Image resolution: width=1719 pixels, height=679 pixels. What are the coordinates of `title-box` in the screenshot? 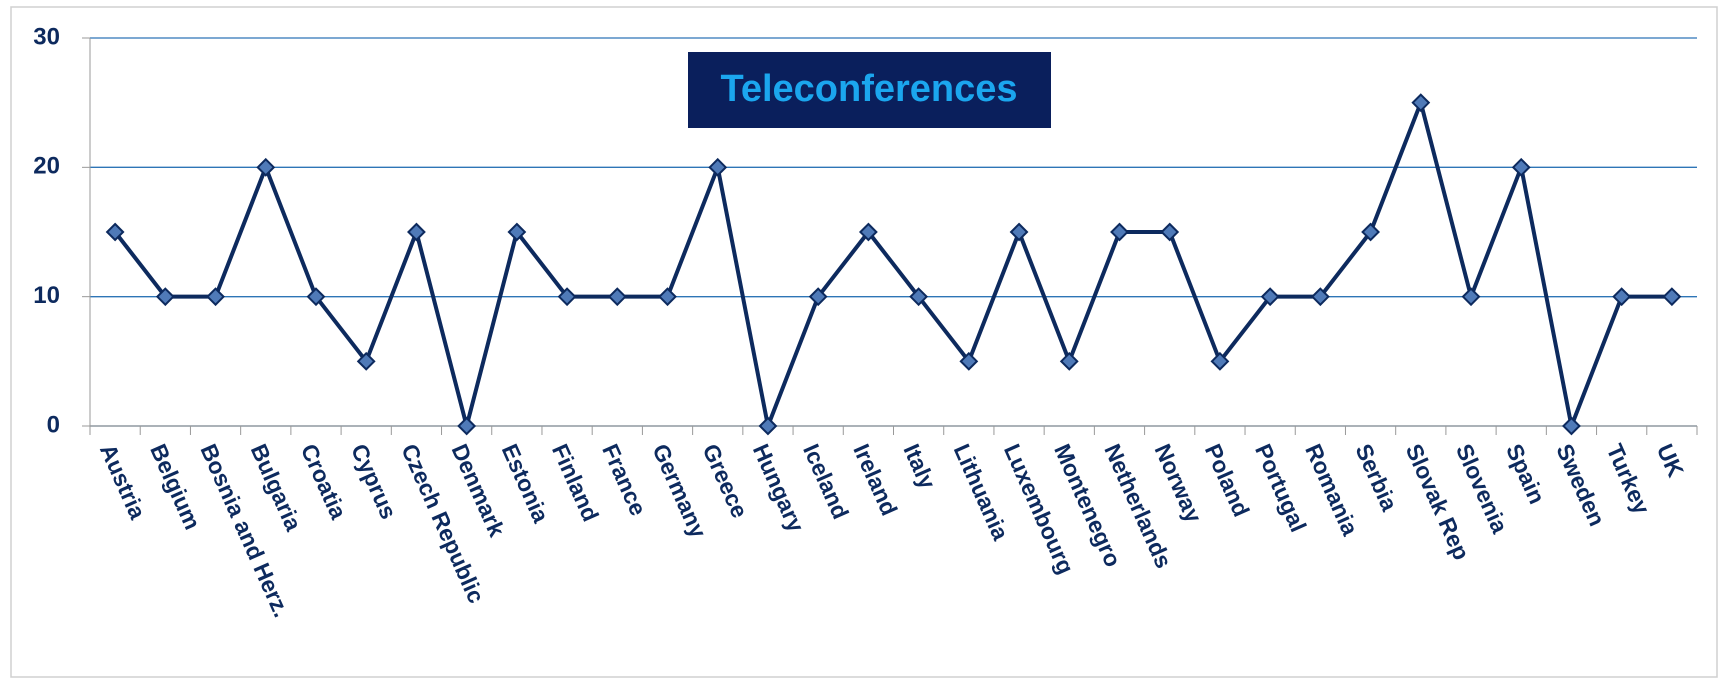 It's located at (869, 90).